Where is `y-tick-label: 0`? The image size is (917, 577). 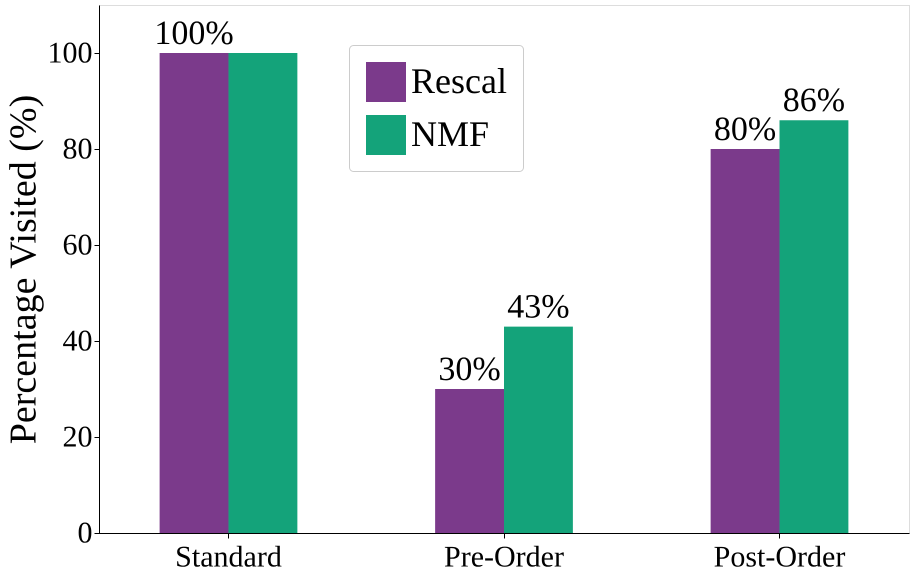 y-tick-label: 0 is located at coordinates (85, 533).